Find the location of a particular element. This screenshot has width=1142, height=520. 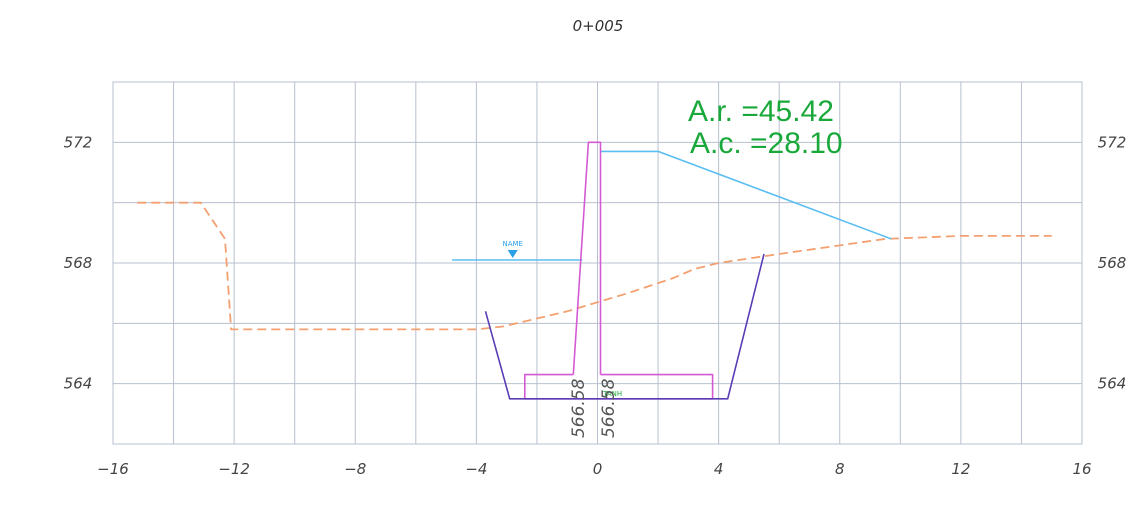

water-level-marker-icon is located at coordinates (512, 253).